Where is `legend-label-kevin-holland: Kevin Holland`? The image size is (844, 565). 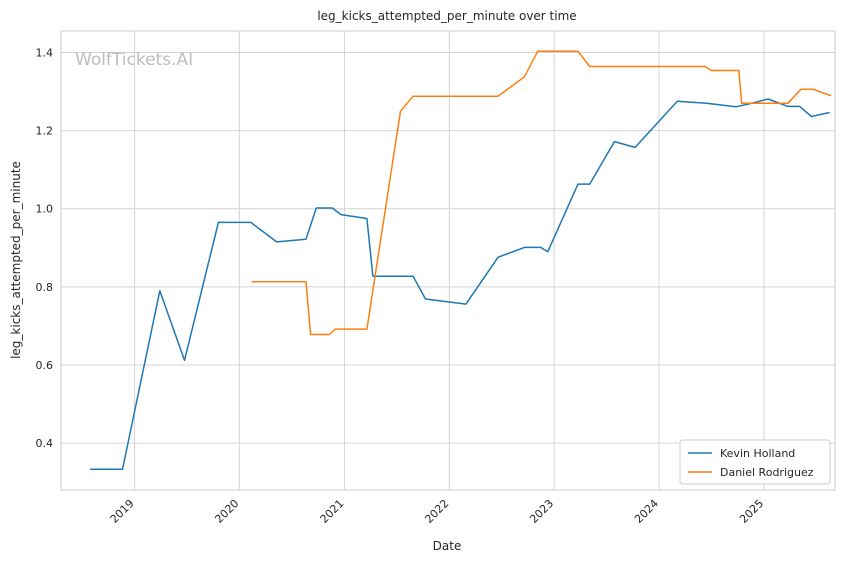 legend-label-kevin-holland: Kevin Holland is located at coordinates (757, 453).